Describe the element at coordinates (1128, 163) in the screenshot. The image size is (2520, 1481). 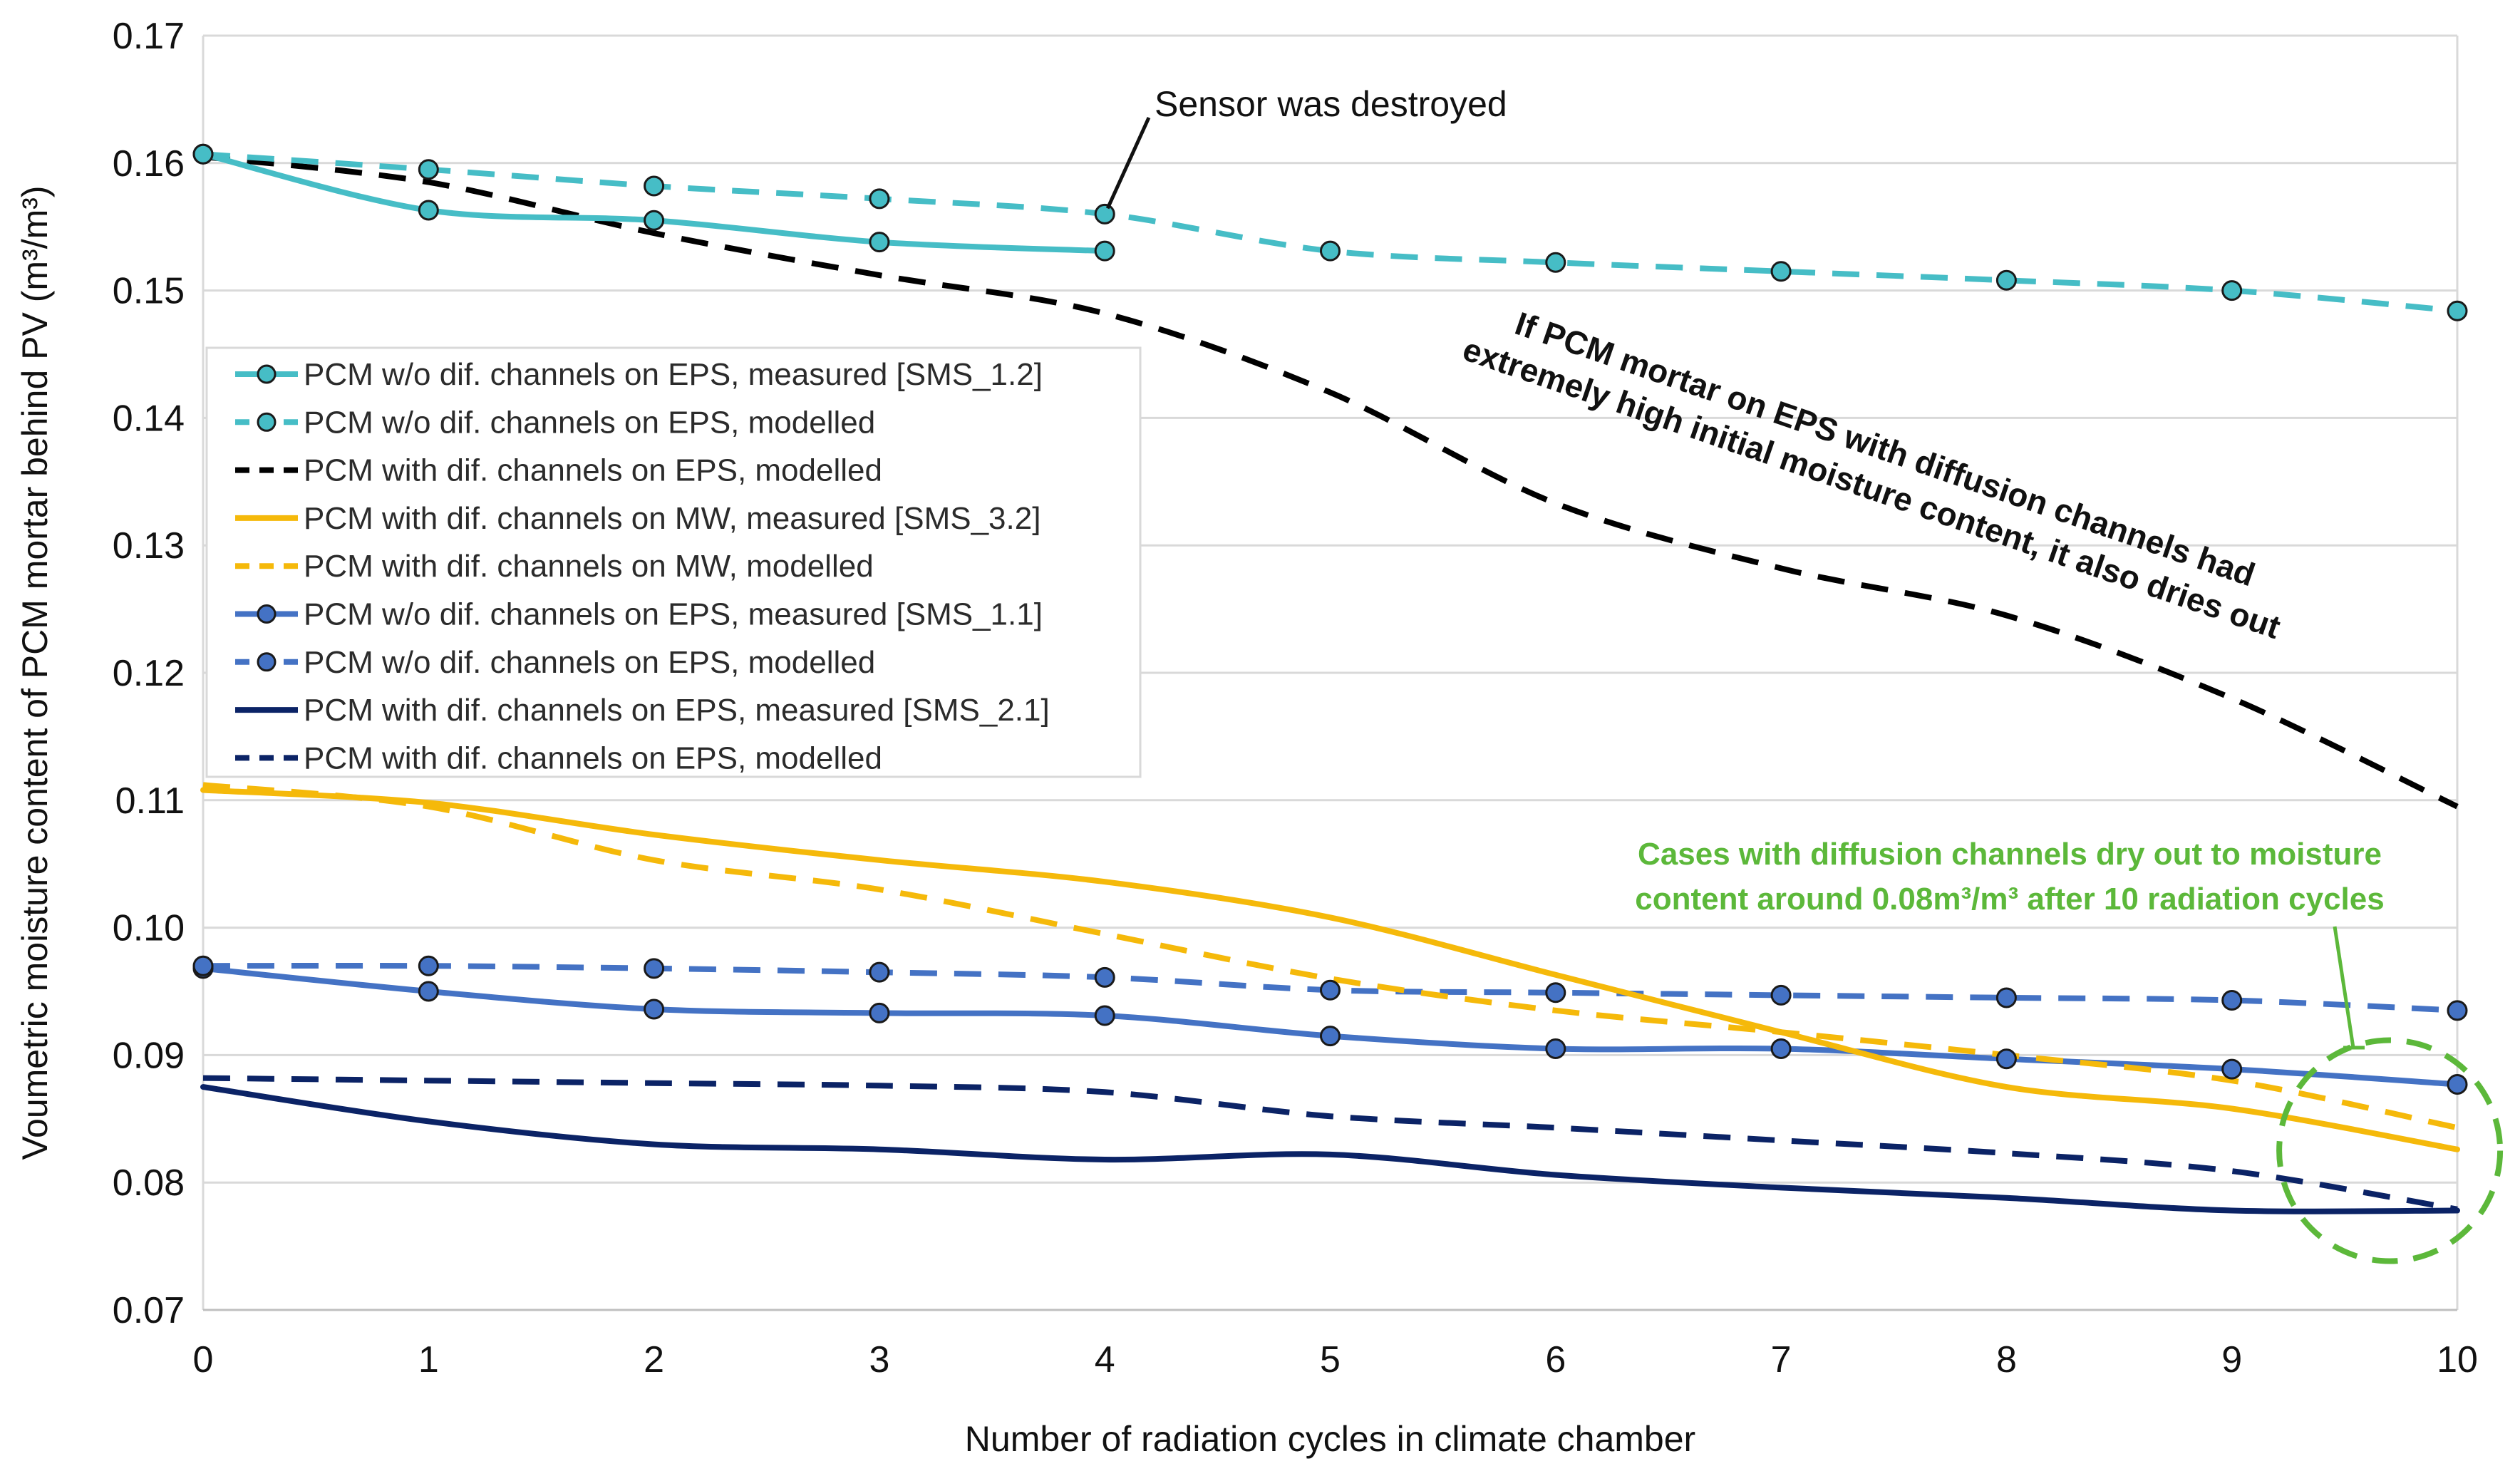
I see `sensor-leader-line` at that location.